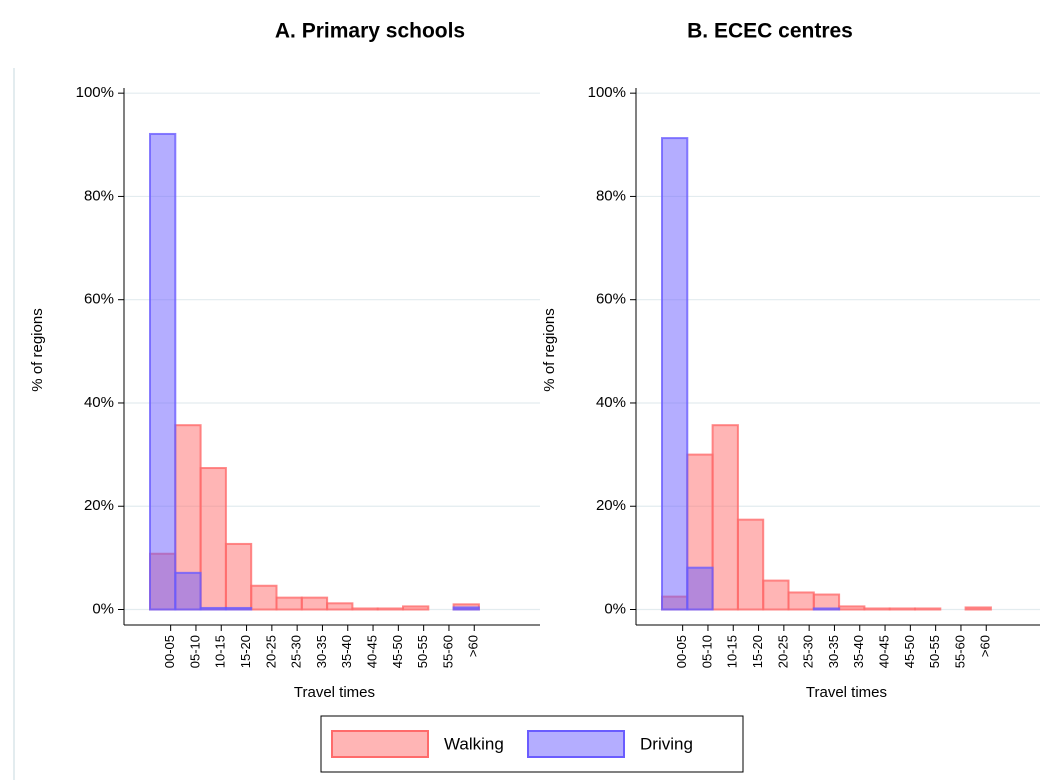  What do you see at coordinates (474, 743) in the screenshot?
I see `legend-label: Walking` at bounding box center [474, 743].